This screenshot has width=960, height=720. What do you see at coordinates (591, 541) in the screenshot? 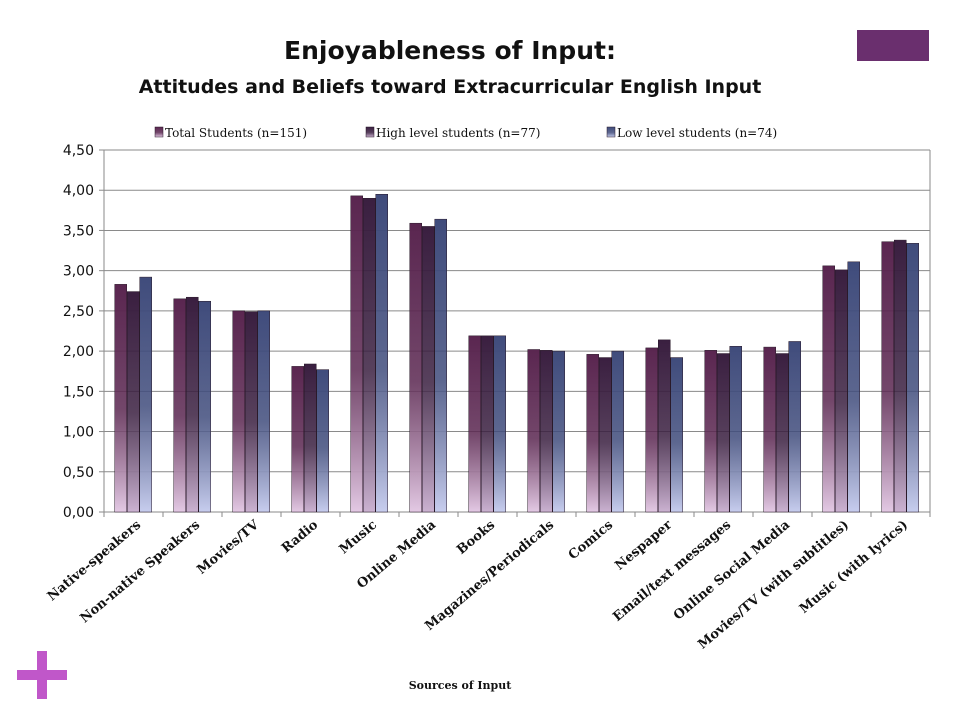
I see `x-tick-label: Comics` at bounding box center [591, 541].